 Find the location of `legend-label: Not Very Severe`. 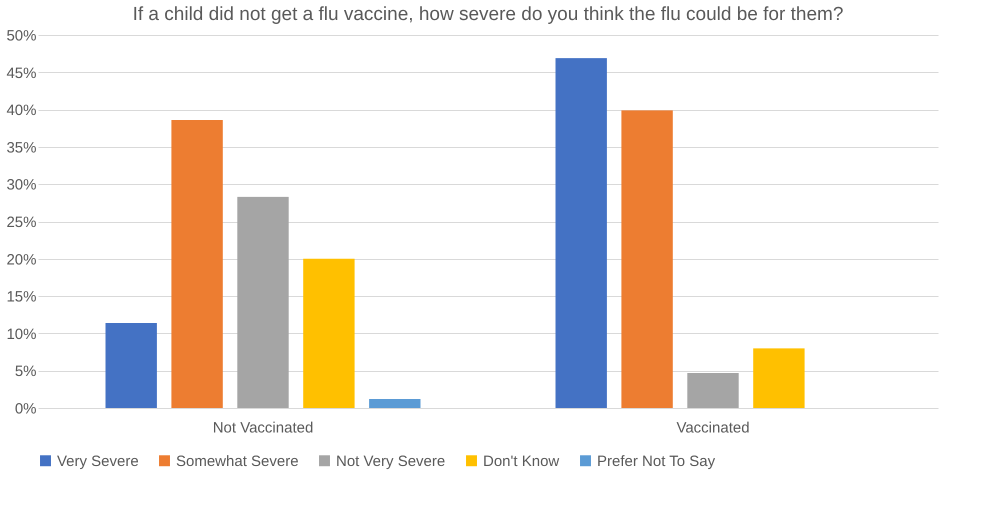

legend-label: Not Very Severe is located at coordinates (391, 461).